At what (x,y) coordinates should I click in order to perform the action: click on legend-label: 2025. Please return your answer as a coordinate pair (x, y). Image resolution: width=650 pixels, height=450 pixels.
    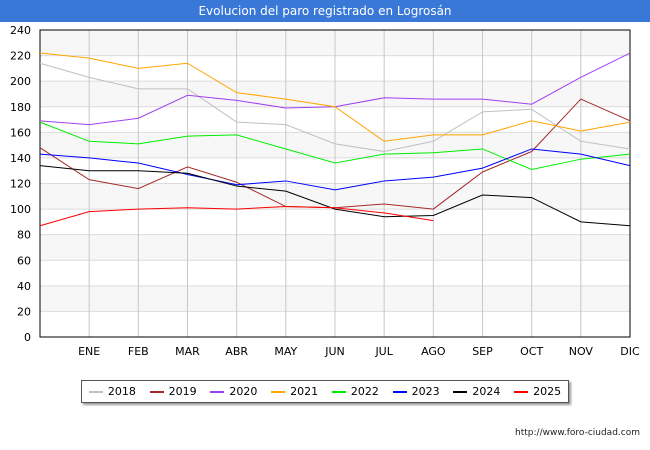
    Looking at the image, I should click on (547, 391).